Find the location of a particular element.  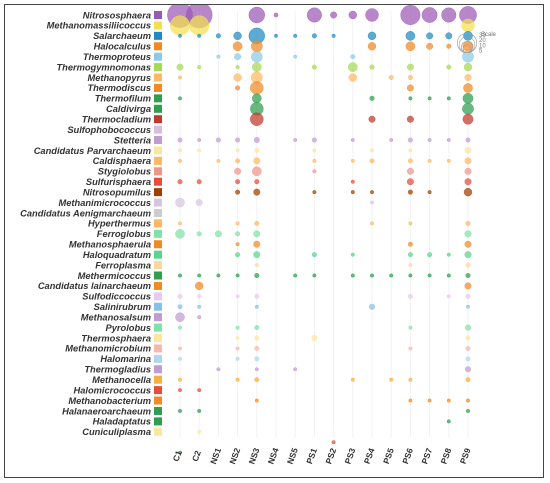

sample-label: NS2 is located at coordinates (234, 455).